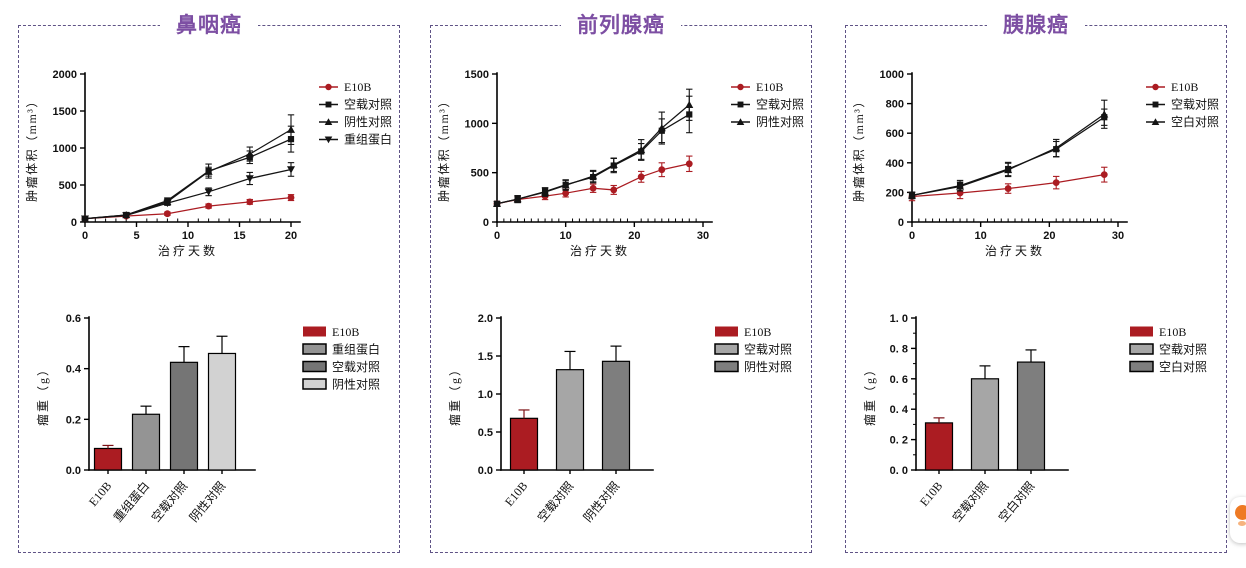 This screenshot has height=568, width=1246. Describe the element at coordinates (188, 192) in the screenshot. I see `series-重组蛋白` at that location.